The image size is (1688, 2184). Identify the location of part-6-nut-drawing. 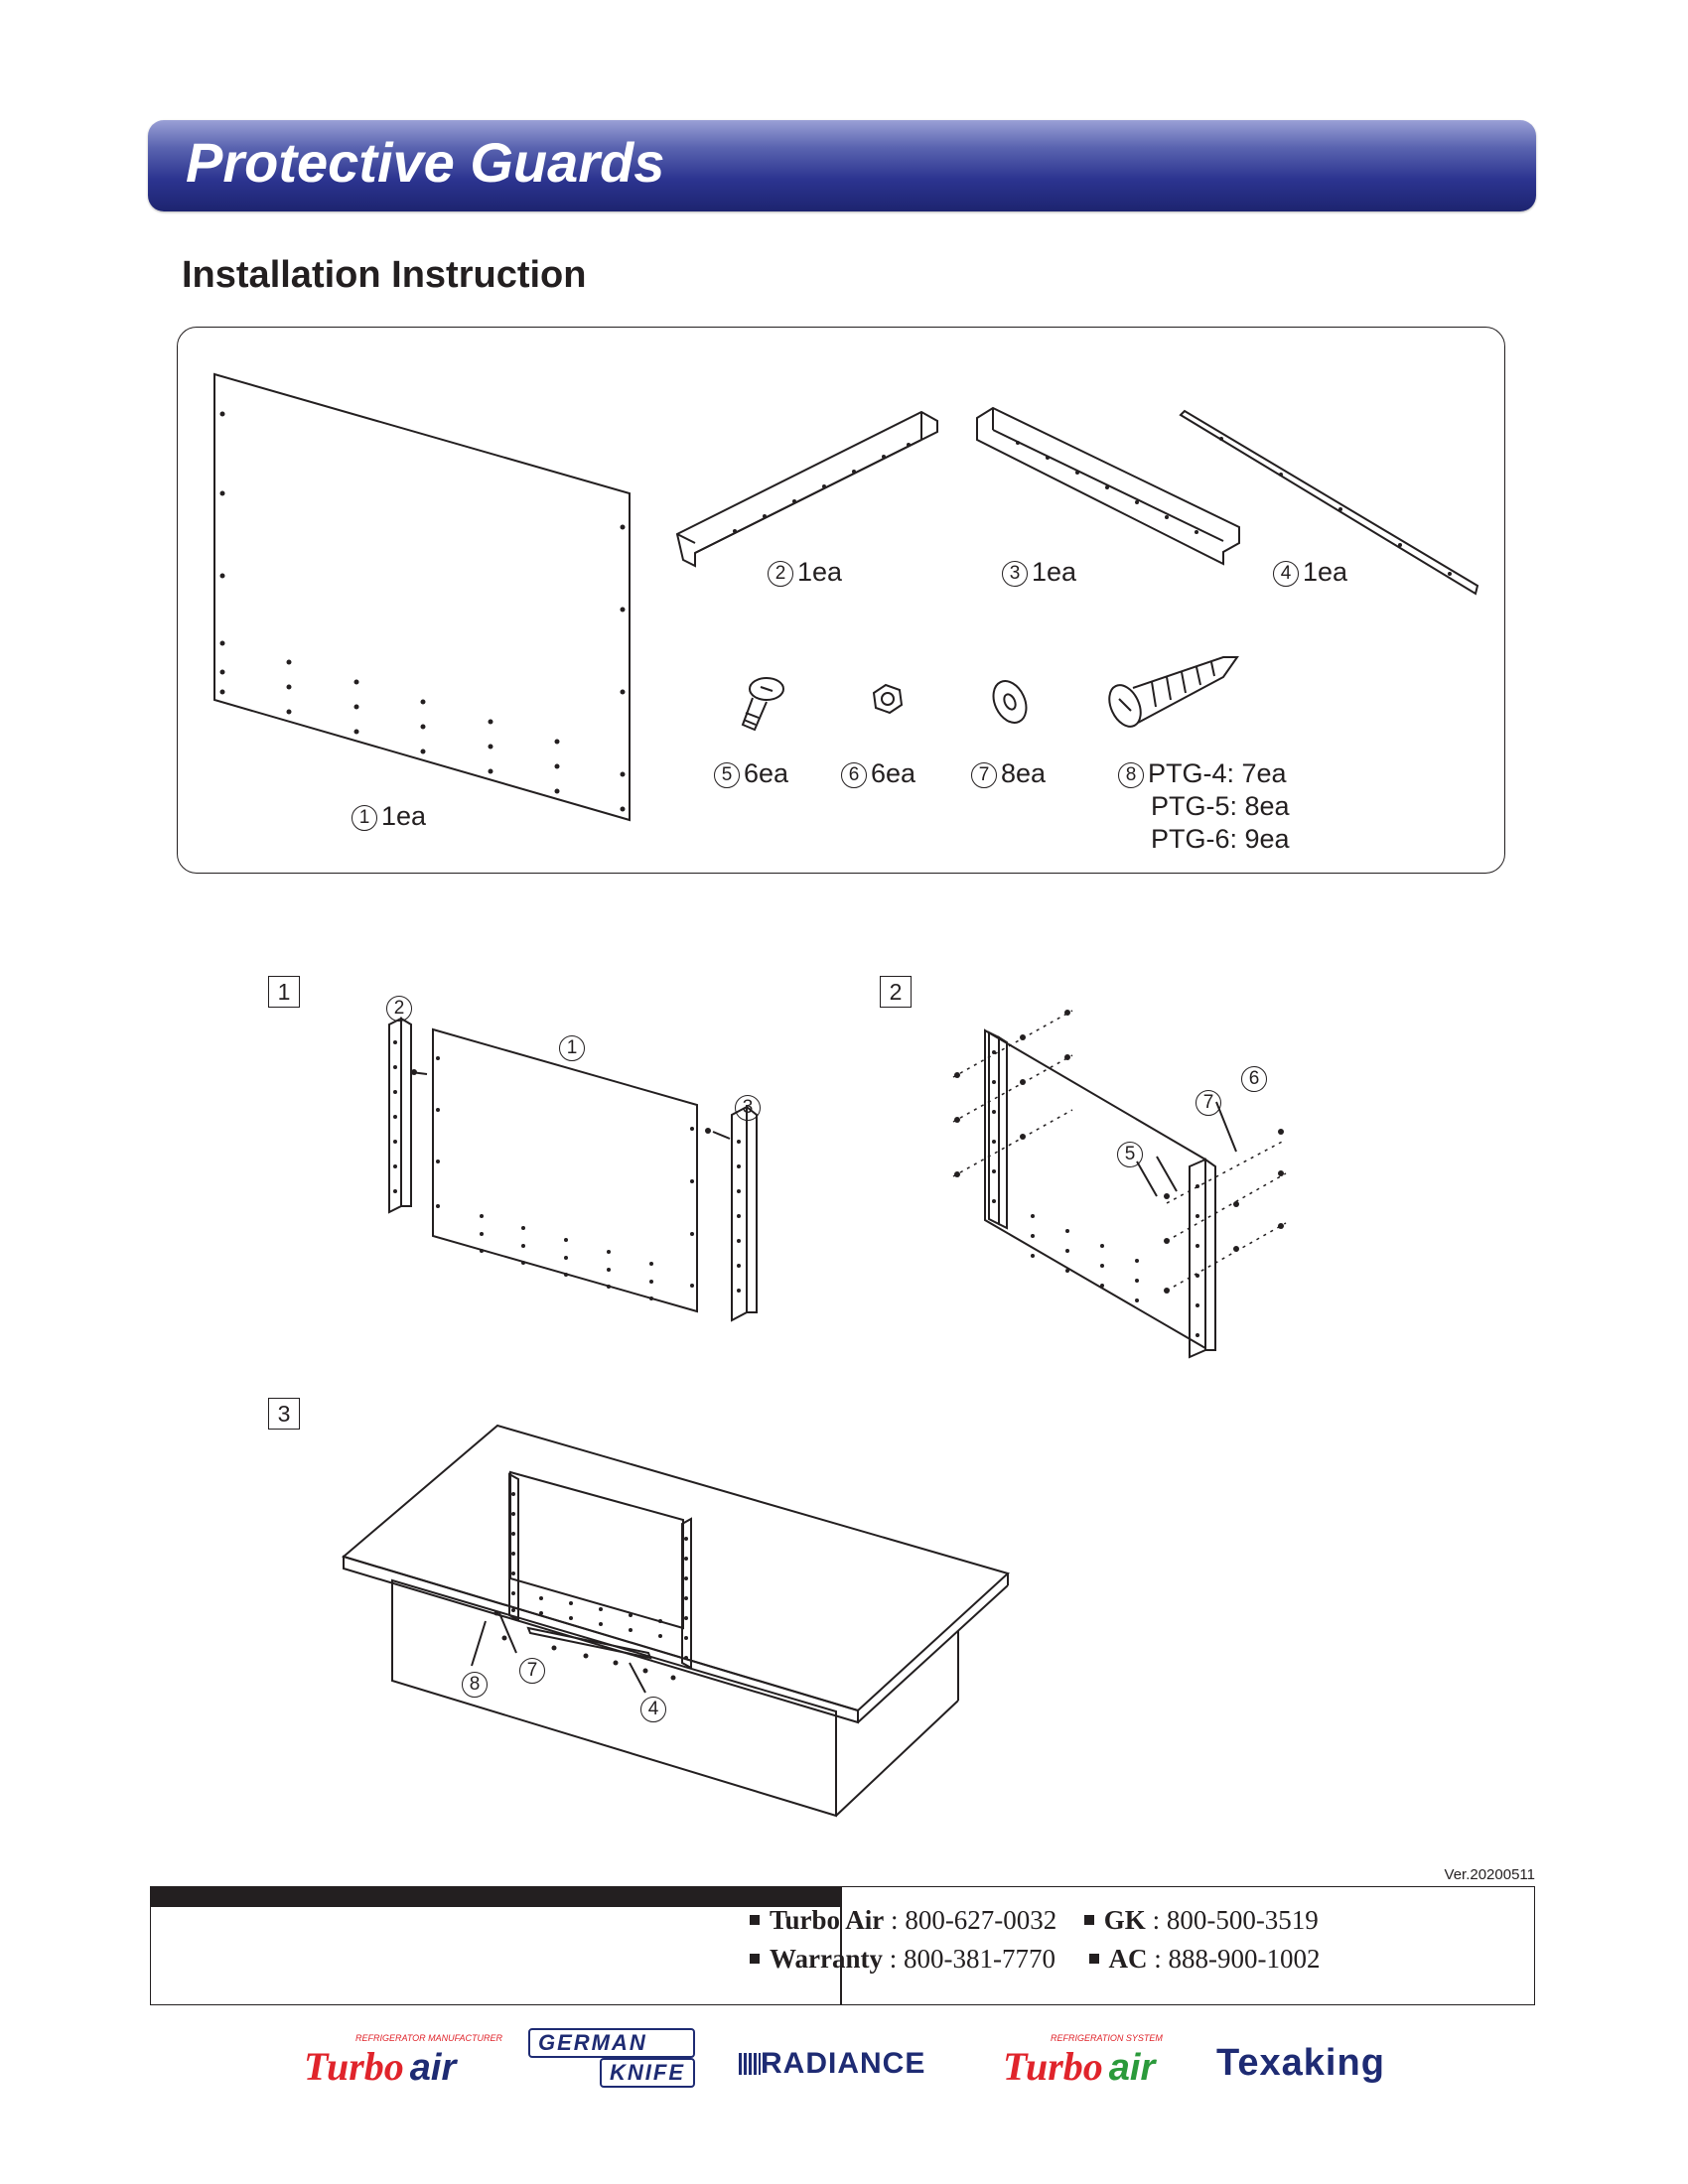
(888, 699).